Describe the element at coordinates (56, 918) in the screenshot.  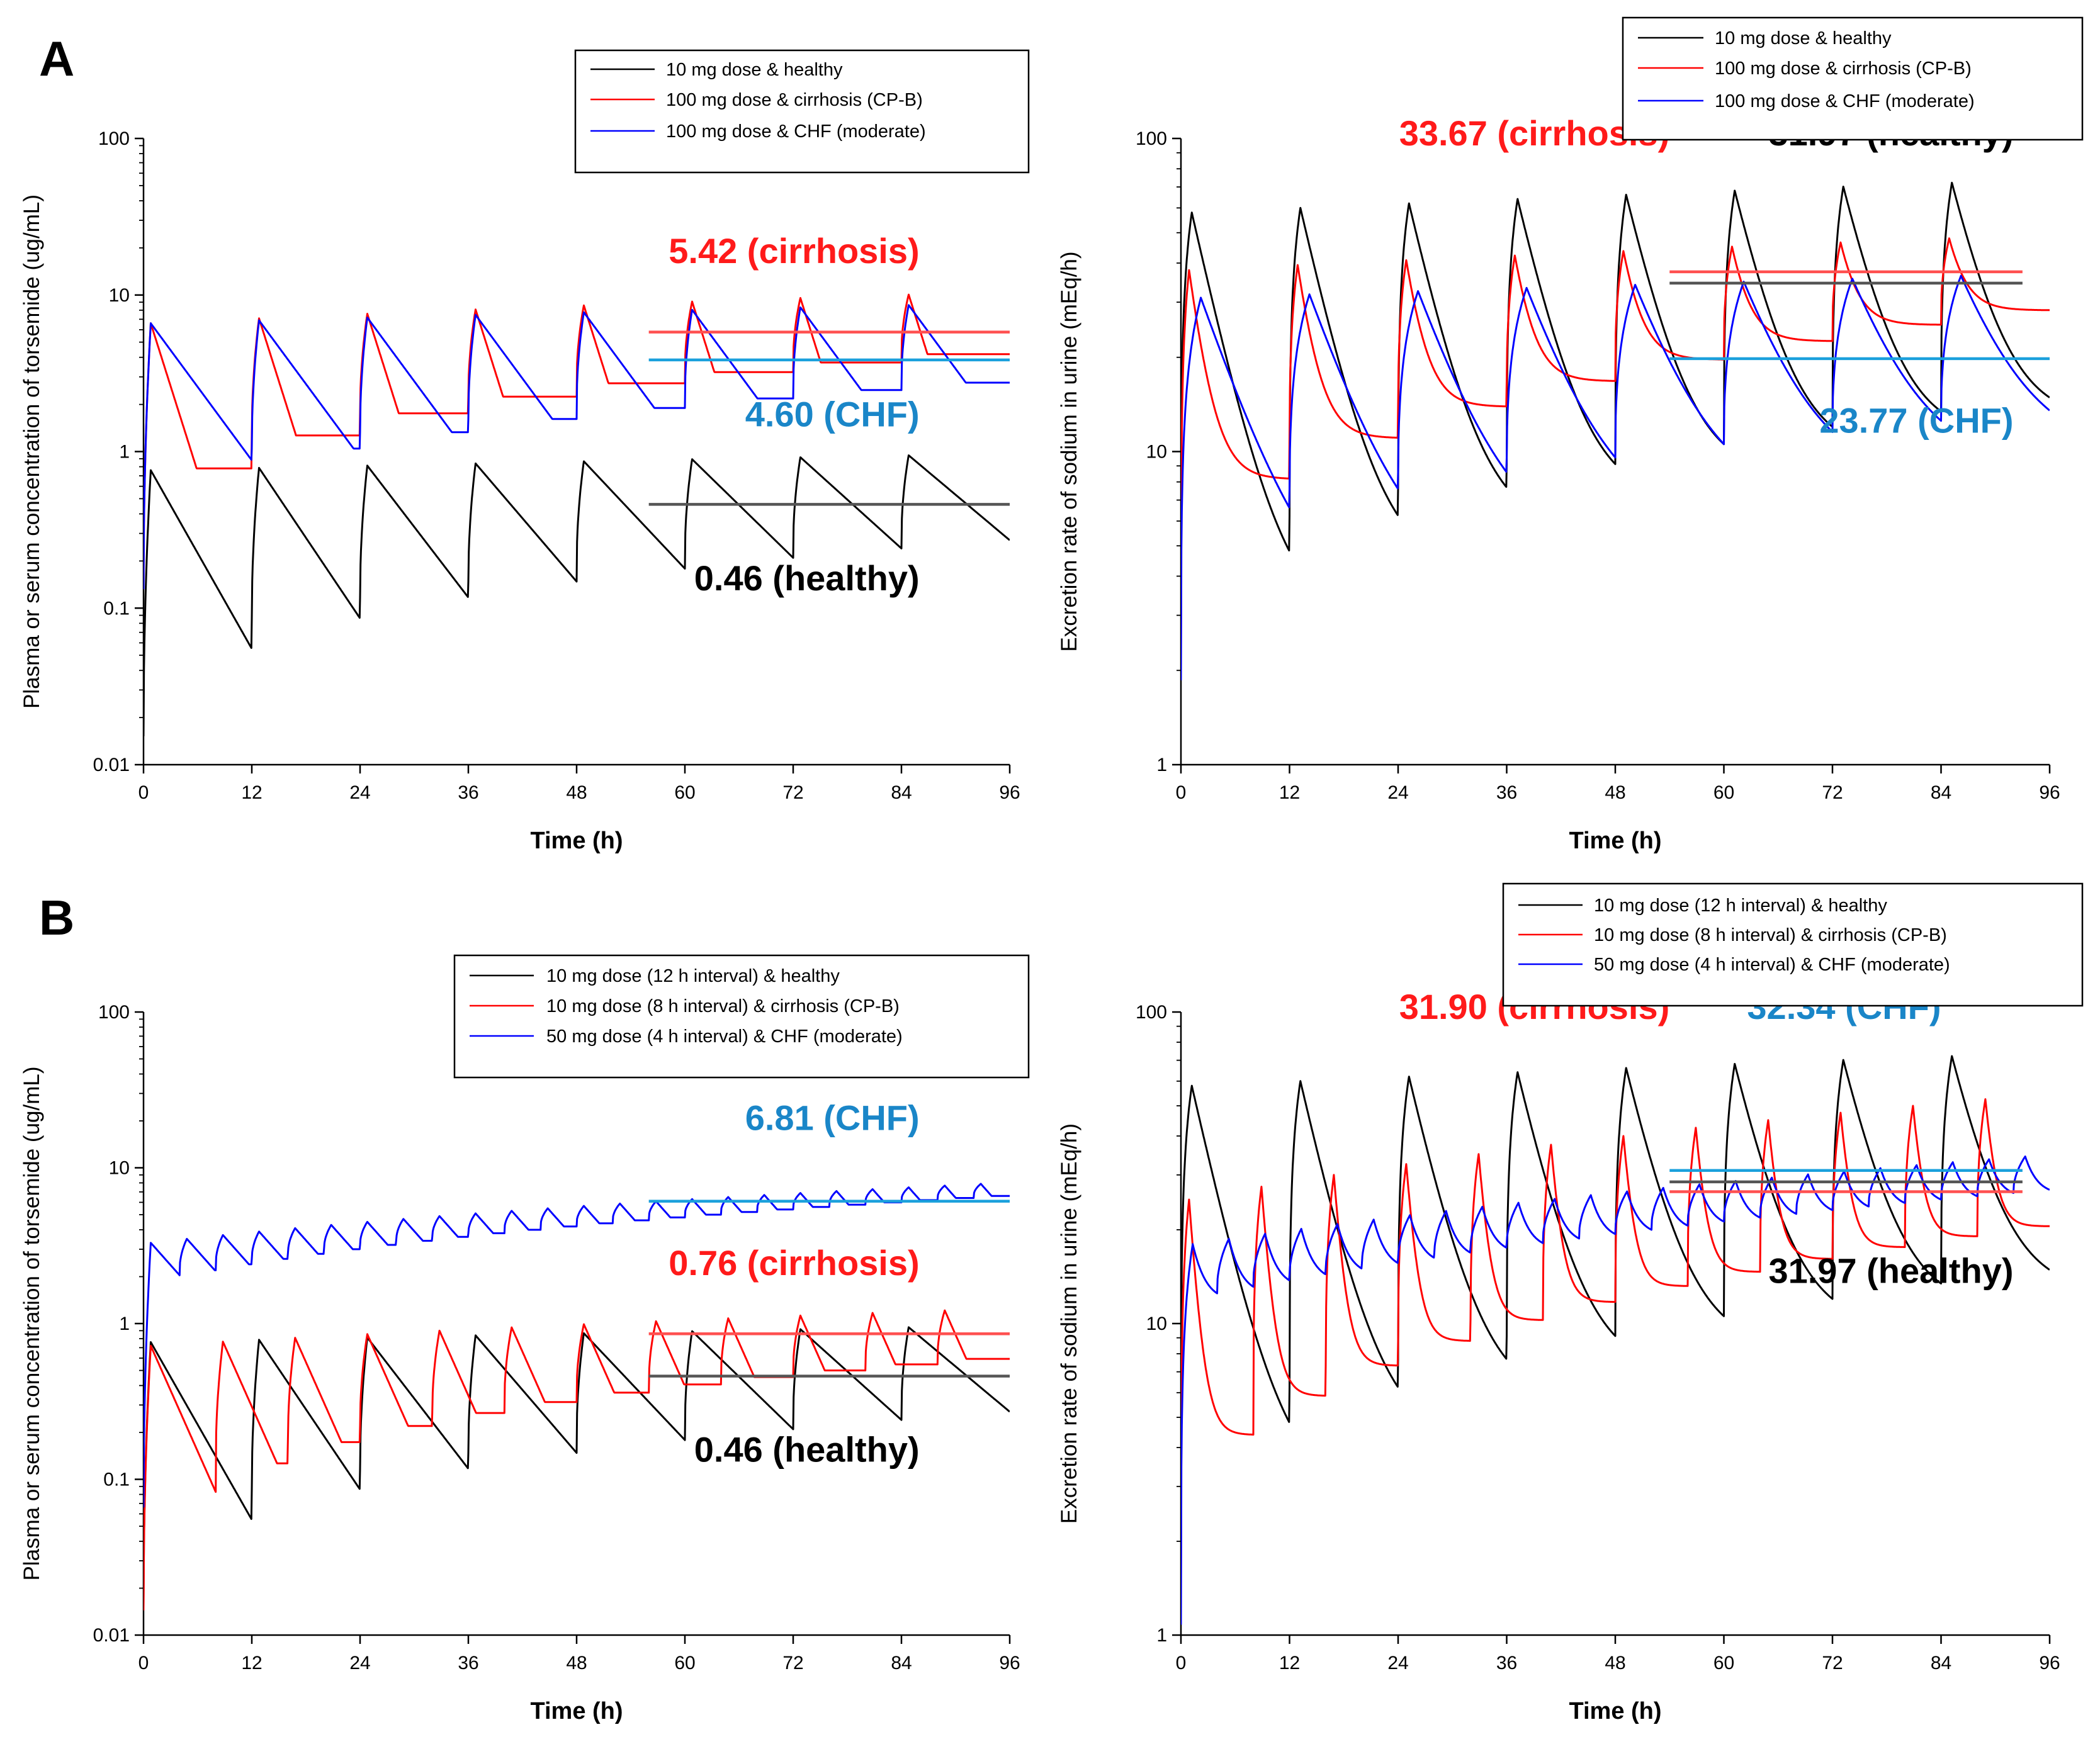
I see `panel-label-b: B` at that location.